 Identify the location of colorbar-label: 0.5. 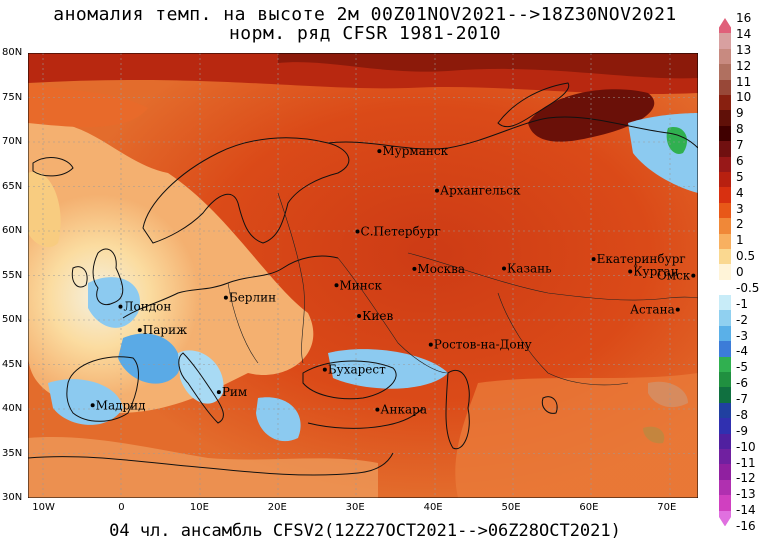
(746, 256).